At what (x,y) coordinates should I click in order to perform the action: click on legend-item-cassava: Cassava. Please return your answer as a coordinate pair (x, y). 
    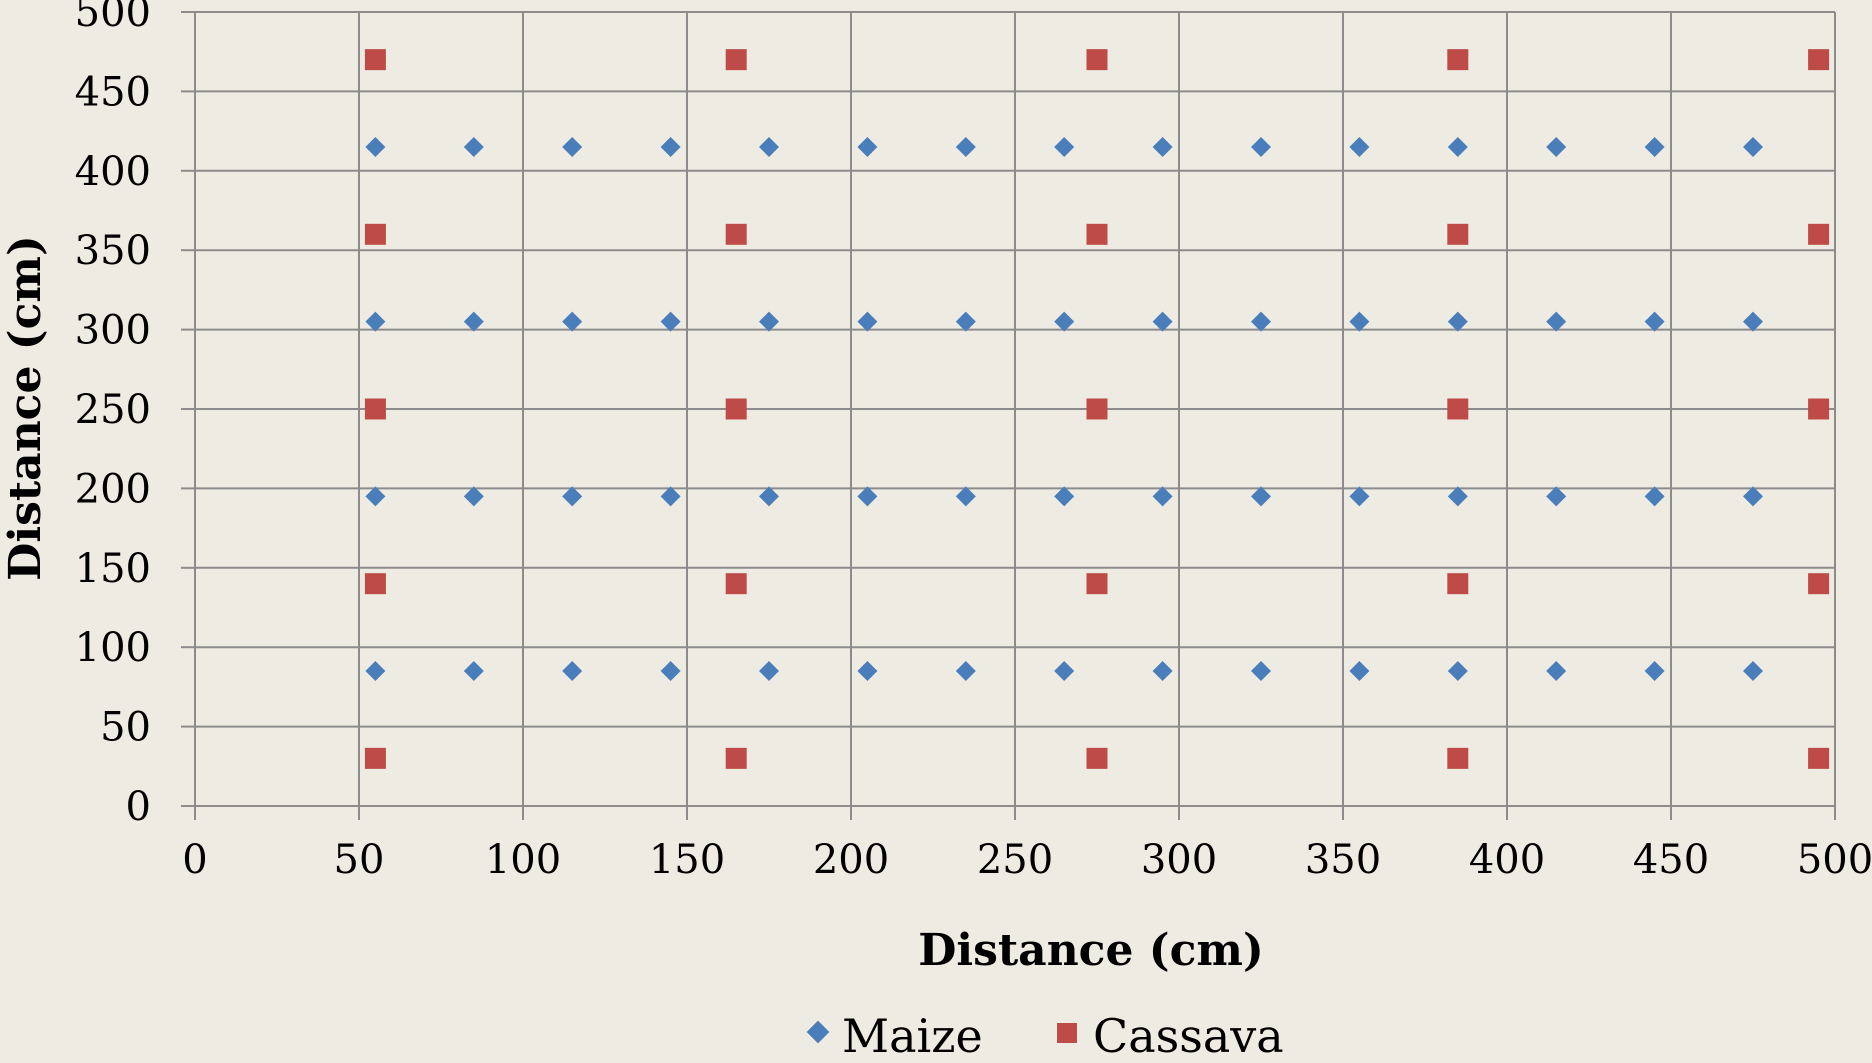
    Looking at the image, I should click on (1170, 1036).